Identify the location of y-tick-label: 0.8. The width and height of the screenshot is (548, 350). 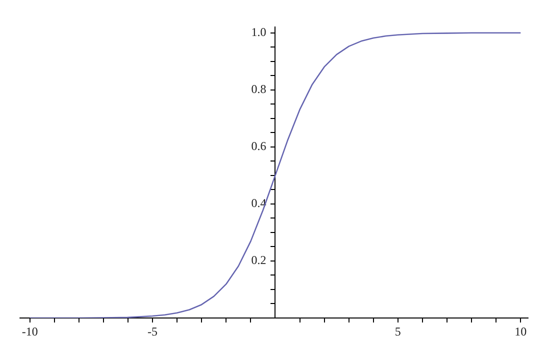
(263, 89).